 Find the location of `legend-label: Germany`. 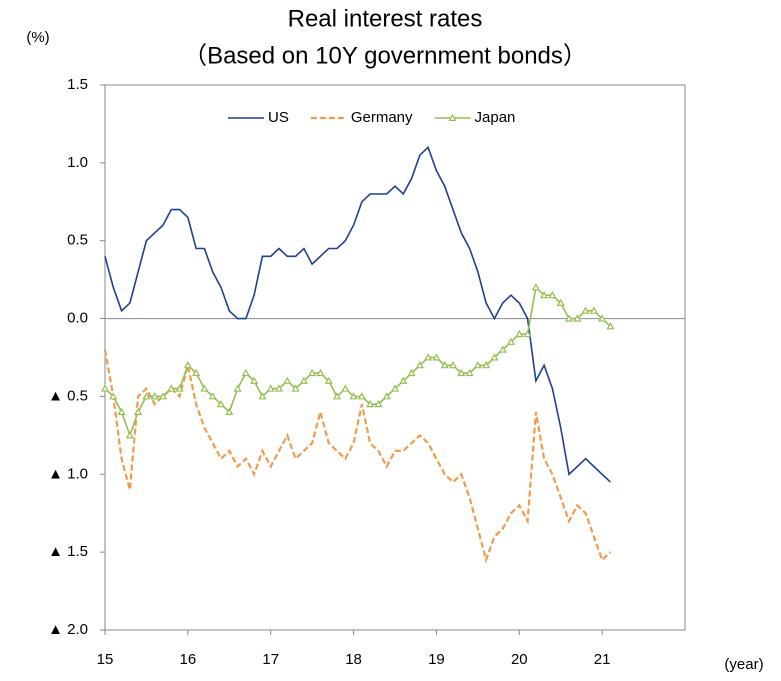

legend-label: Germany is located at coordinates (382, 117).